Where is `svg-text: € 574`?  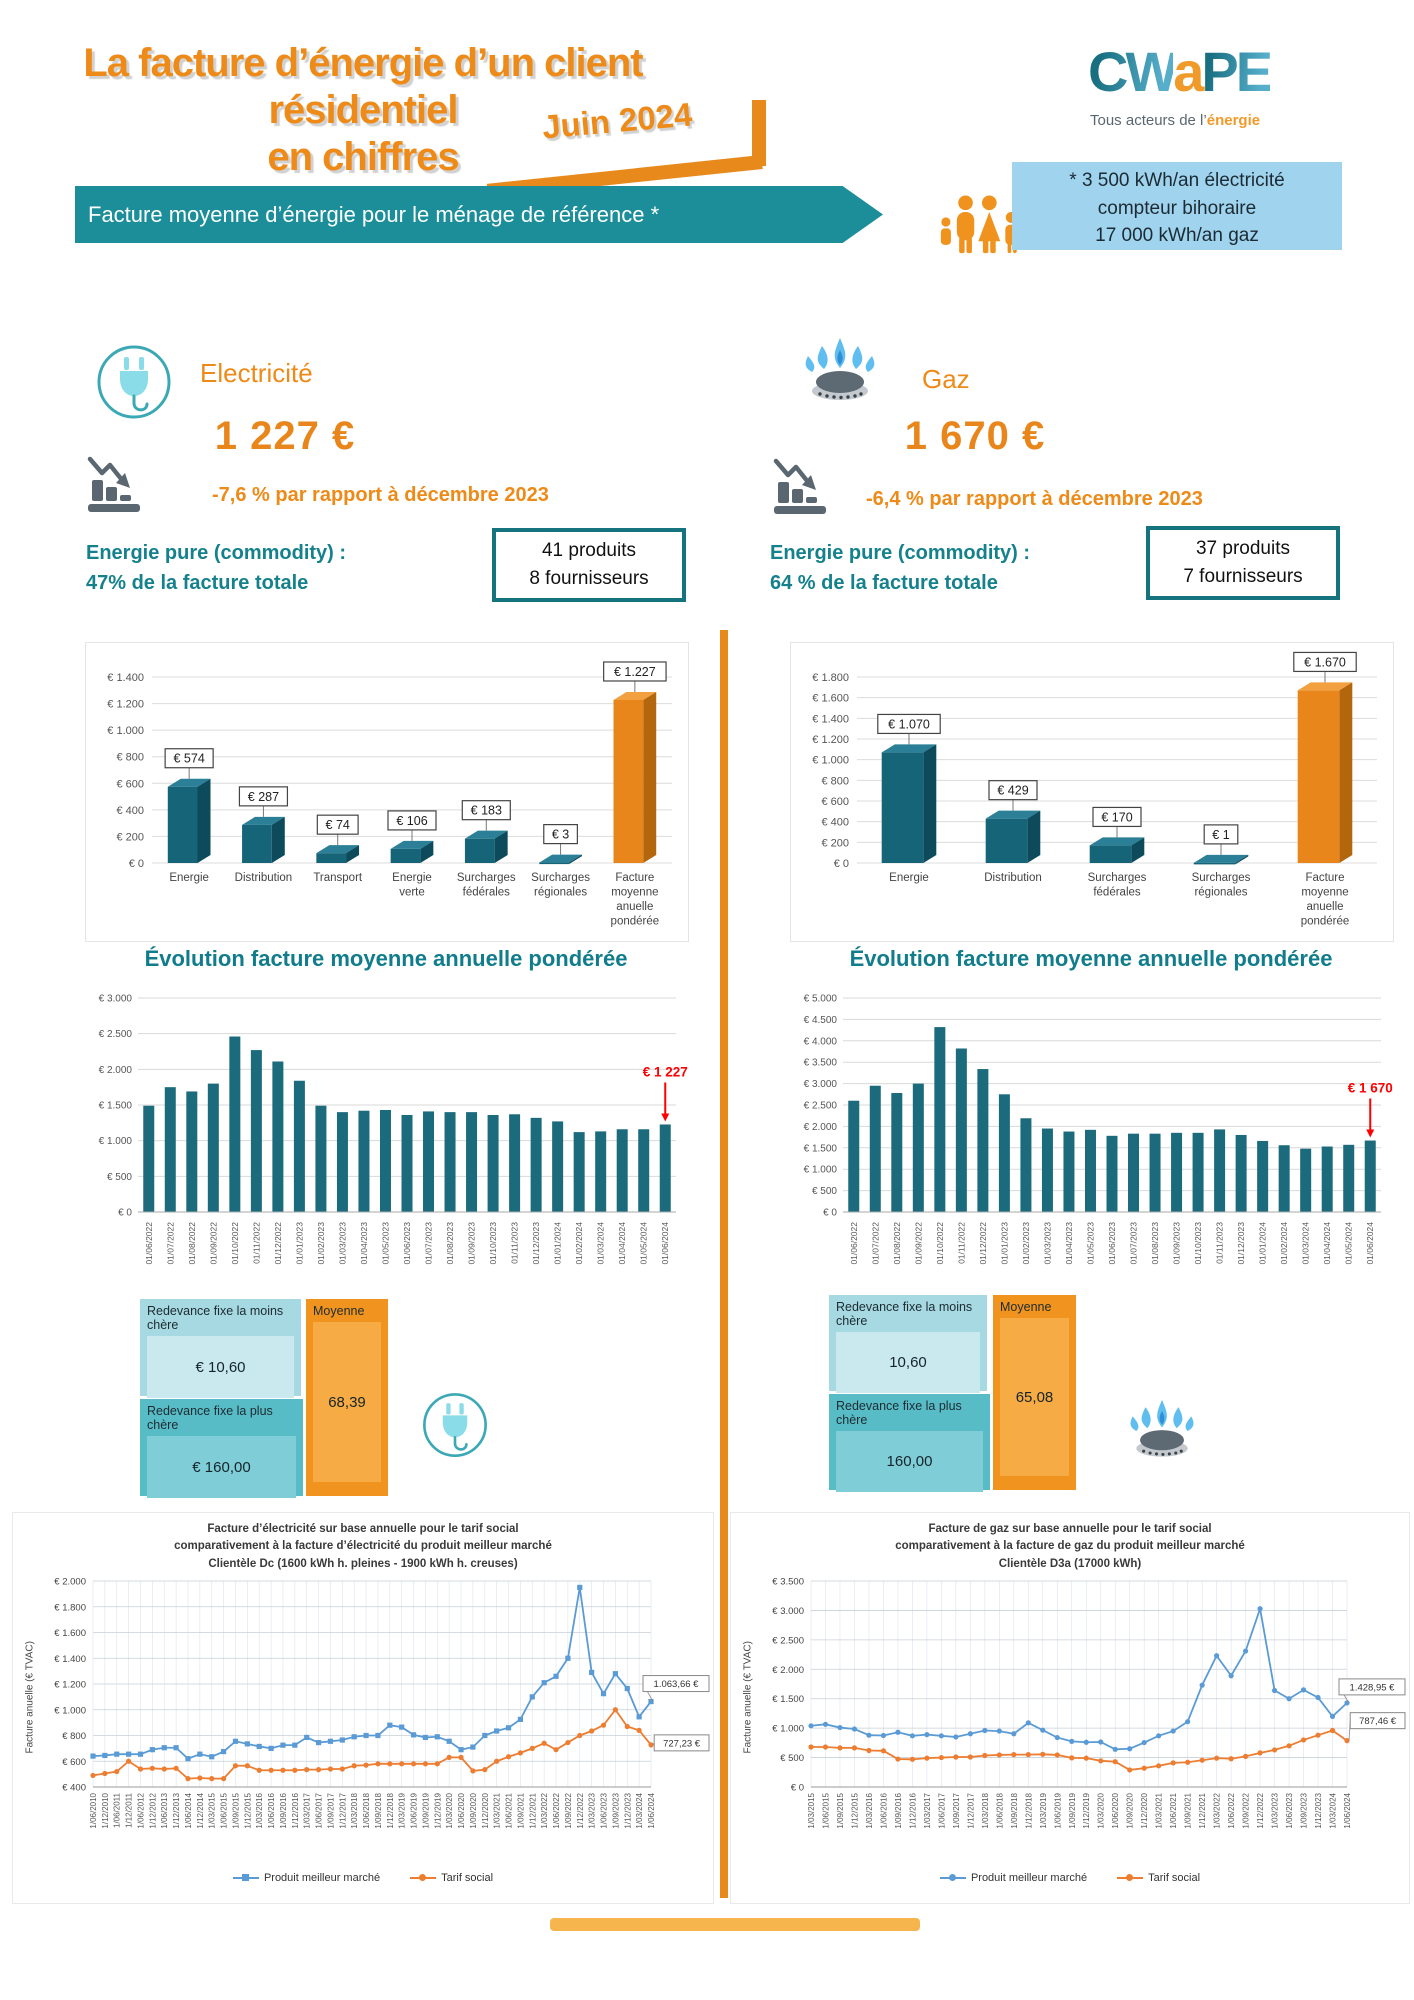
svg-text: € 574 is located at coordinates (189, 759).